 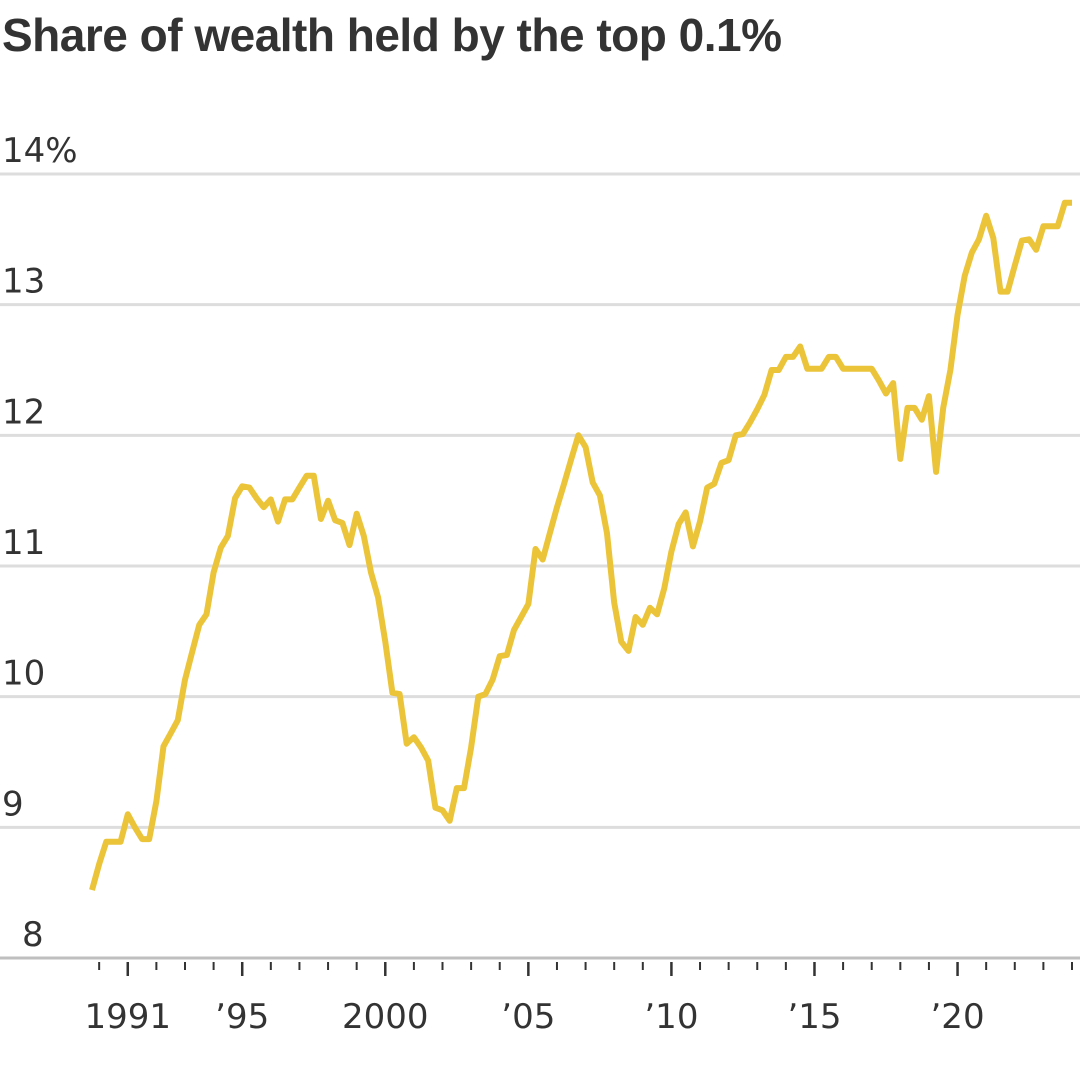 What do you see at coordinates (128, 1017) in the screenshot?
I see `x-tick-label: 1991` at bounding box center [128, 1017].